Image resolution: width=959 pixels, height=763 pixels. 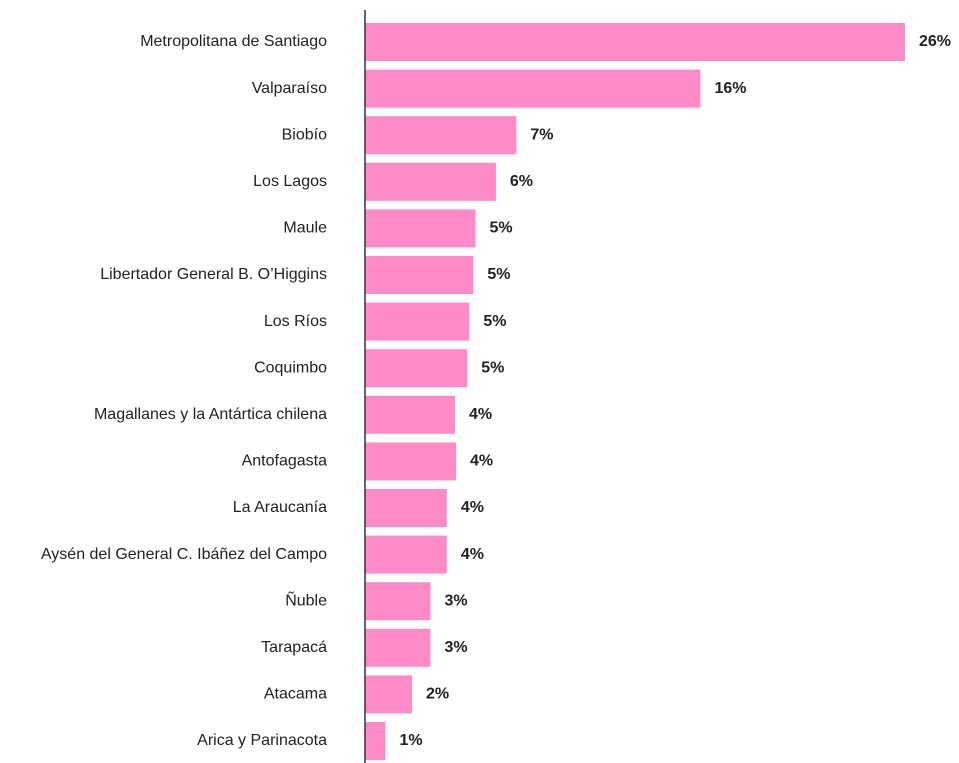 What do you see at coordinates (295, 694) in the screenshot?
I see `category-label: Atacama` at bounding box center [295, 694].